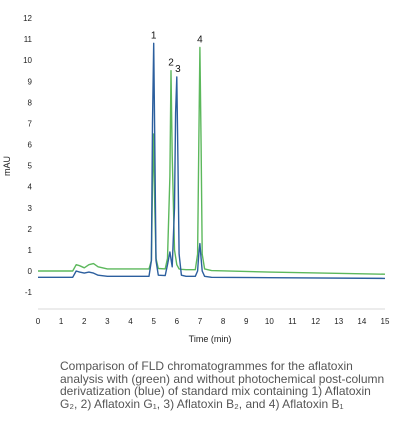  I want to click on x-tick-label: 9, so click(246, 321).